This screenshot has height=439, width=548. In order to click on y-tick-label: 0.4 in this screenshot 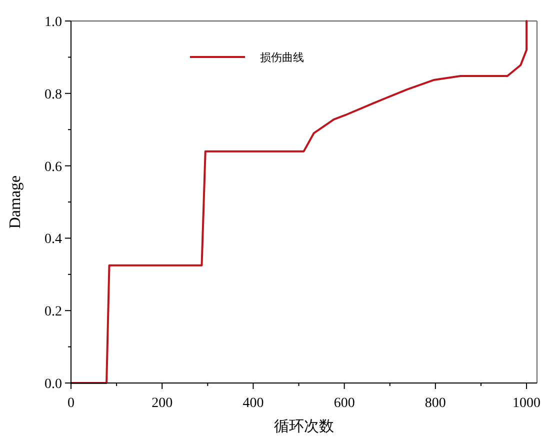, I will do `click(53, 240)`.